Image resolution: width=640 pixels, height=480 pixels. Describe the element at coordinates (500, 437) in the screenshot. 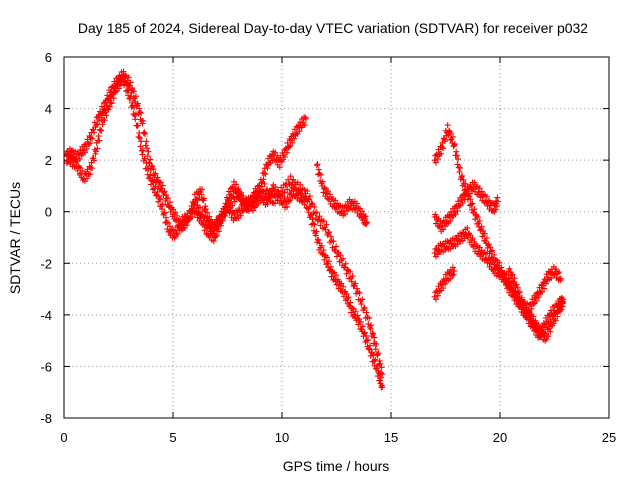

I see `x-tick-label: 20` at that location.